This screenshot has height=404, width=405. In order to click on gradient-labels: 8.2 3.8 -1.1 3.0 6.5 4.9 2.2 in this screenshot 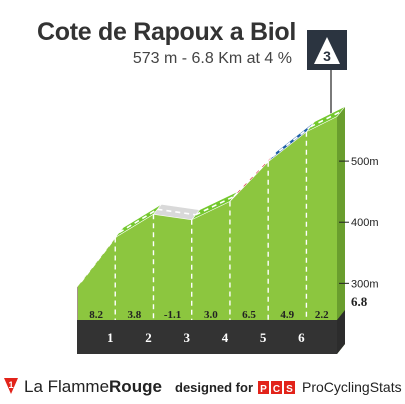, I will do `click(209, 315)`.